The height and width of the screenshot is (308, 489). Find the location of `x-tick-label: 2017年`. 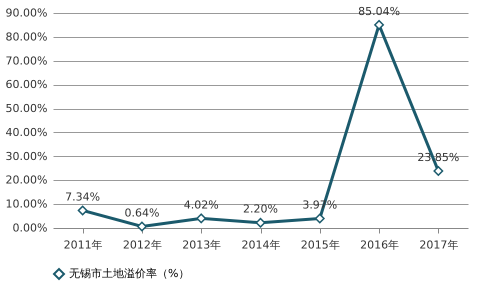

x-tick-label: 2017年 is located at coordinates (438, 245).